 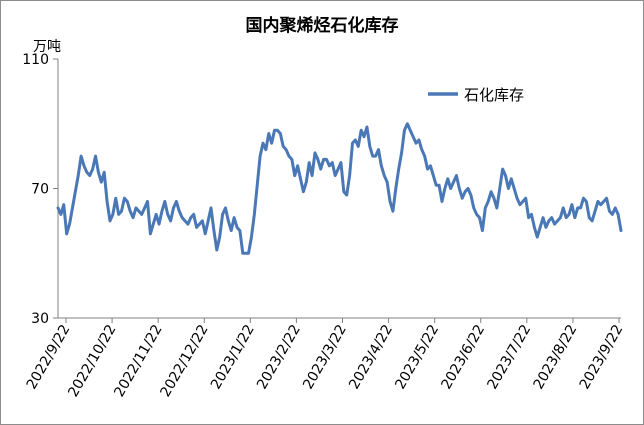 I want to click on chart-title: 国内聚烯烃石化库存, so click(x=322, y=26).